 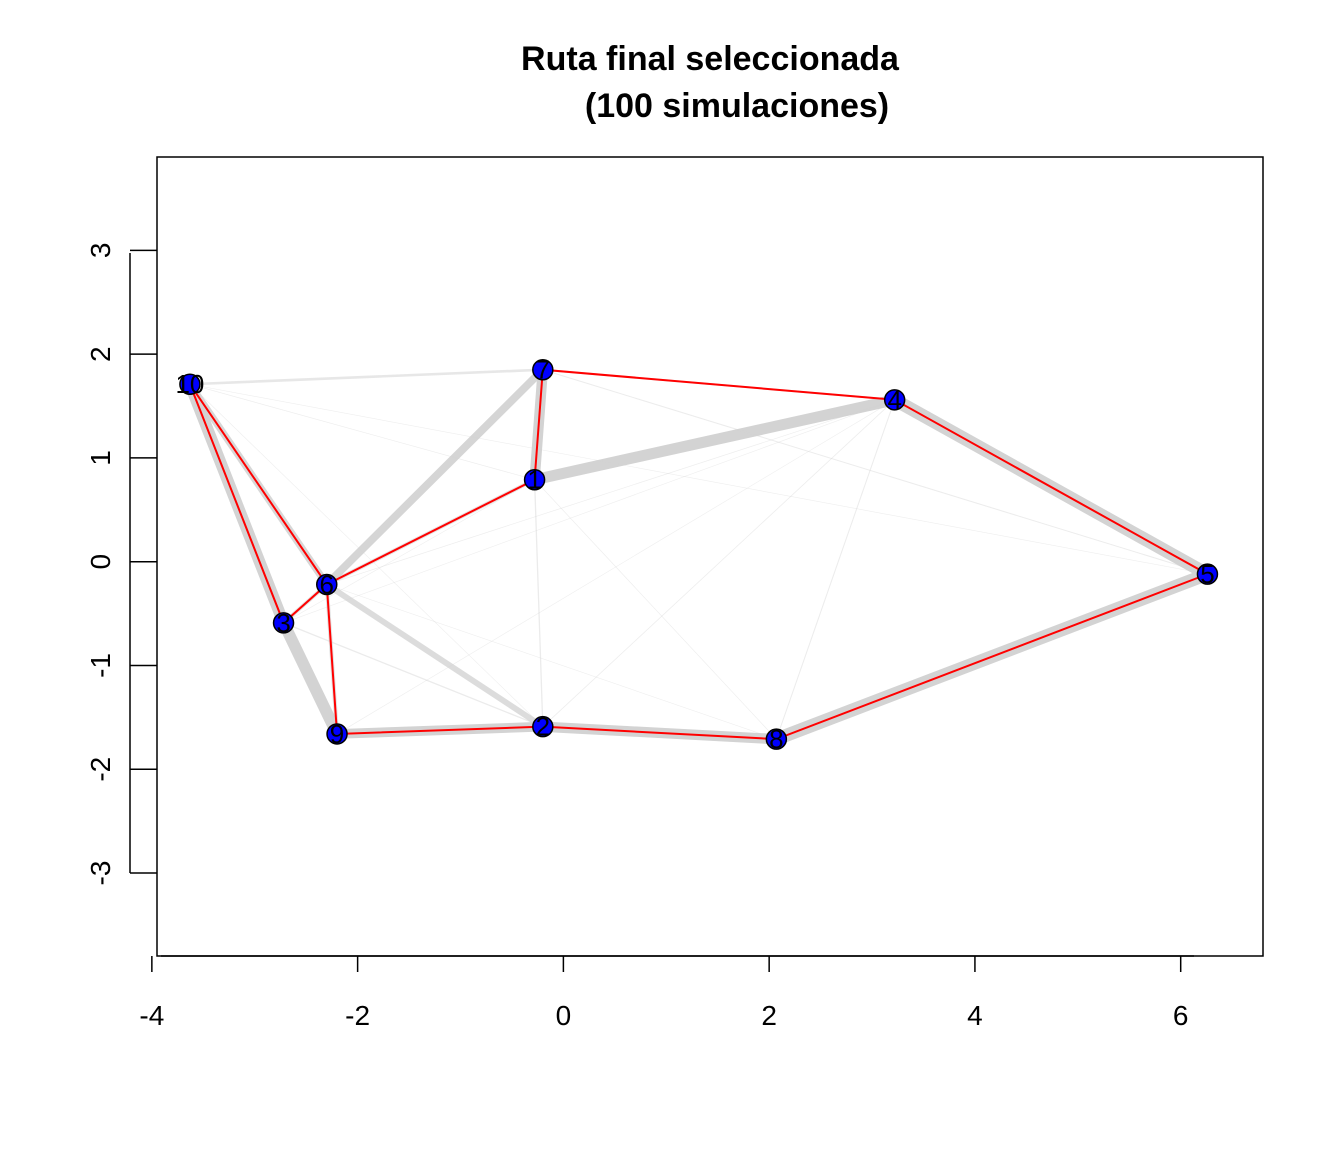 I want to click on node-label-2: 2, so click(x=543, y=727).